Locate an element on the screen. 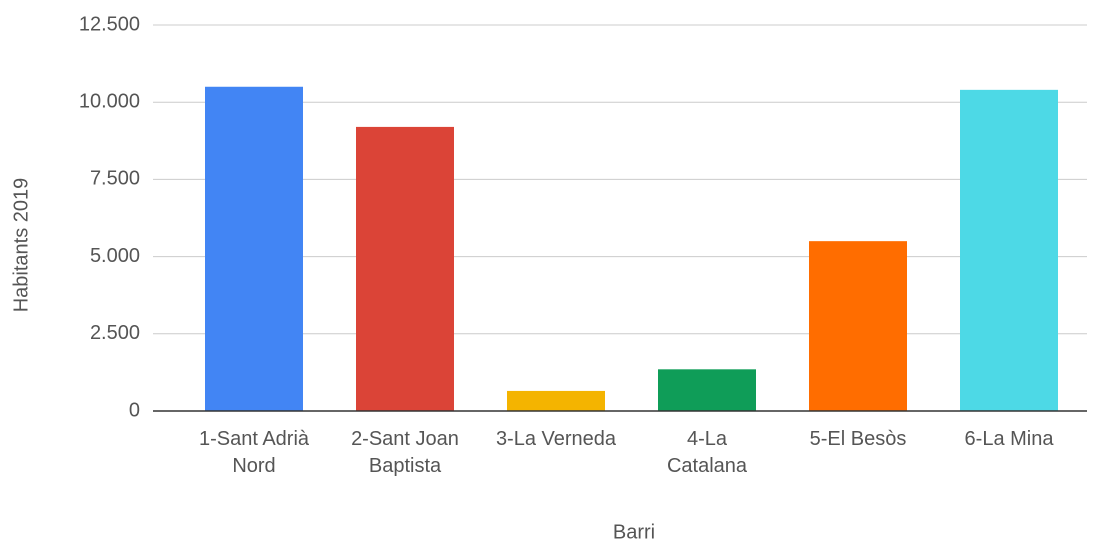  y-tick-label: 10.000 is located at coordinates (109, 101).